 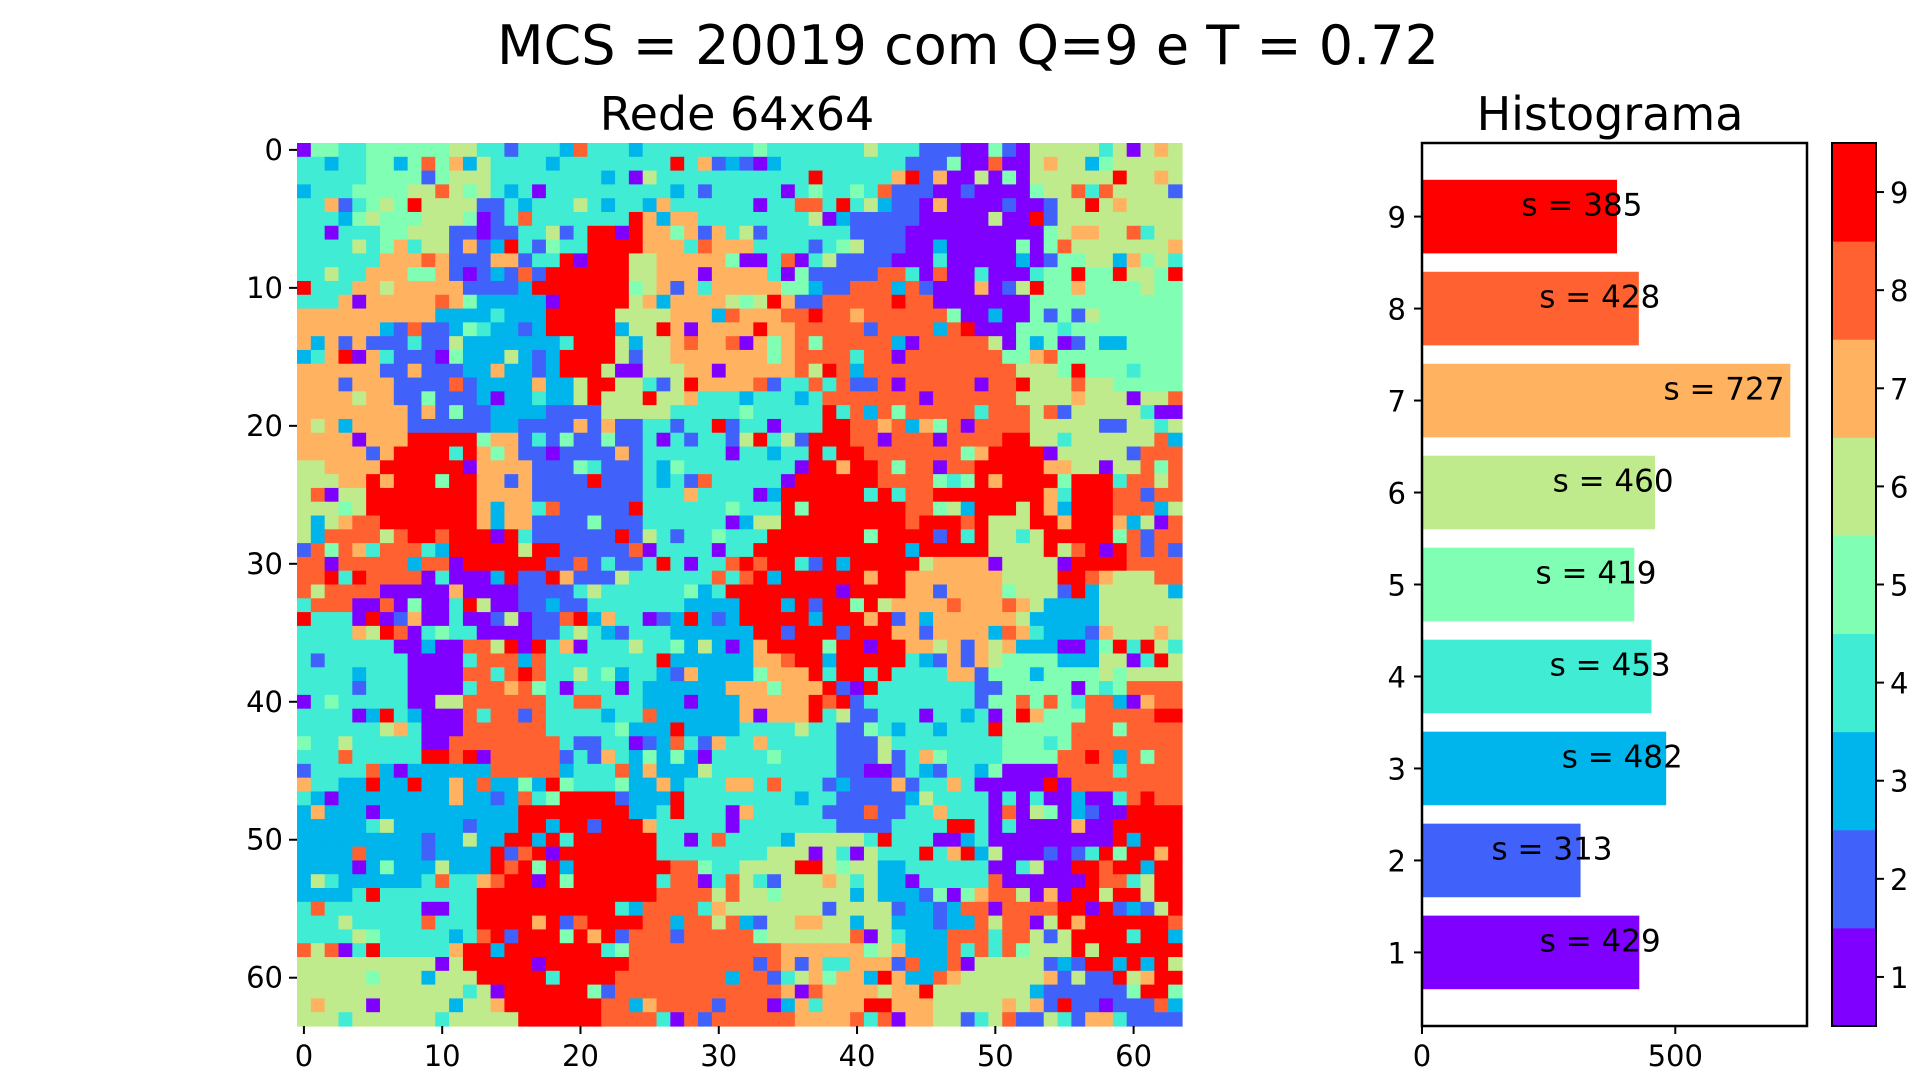 I want to click on lattice-x-tick-label: 0, so click(x=304, y=1056).